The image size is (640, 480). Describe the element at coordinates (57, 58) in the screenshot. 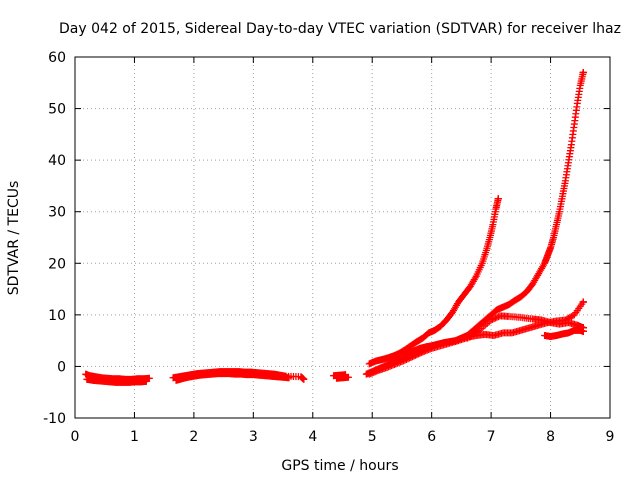

I see `y-tick-label: 60` at that location.